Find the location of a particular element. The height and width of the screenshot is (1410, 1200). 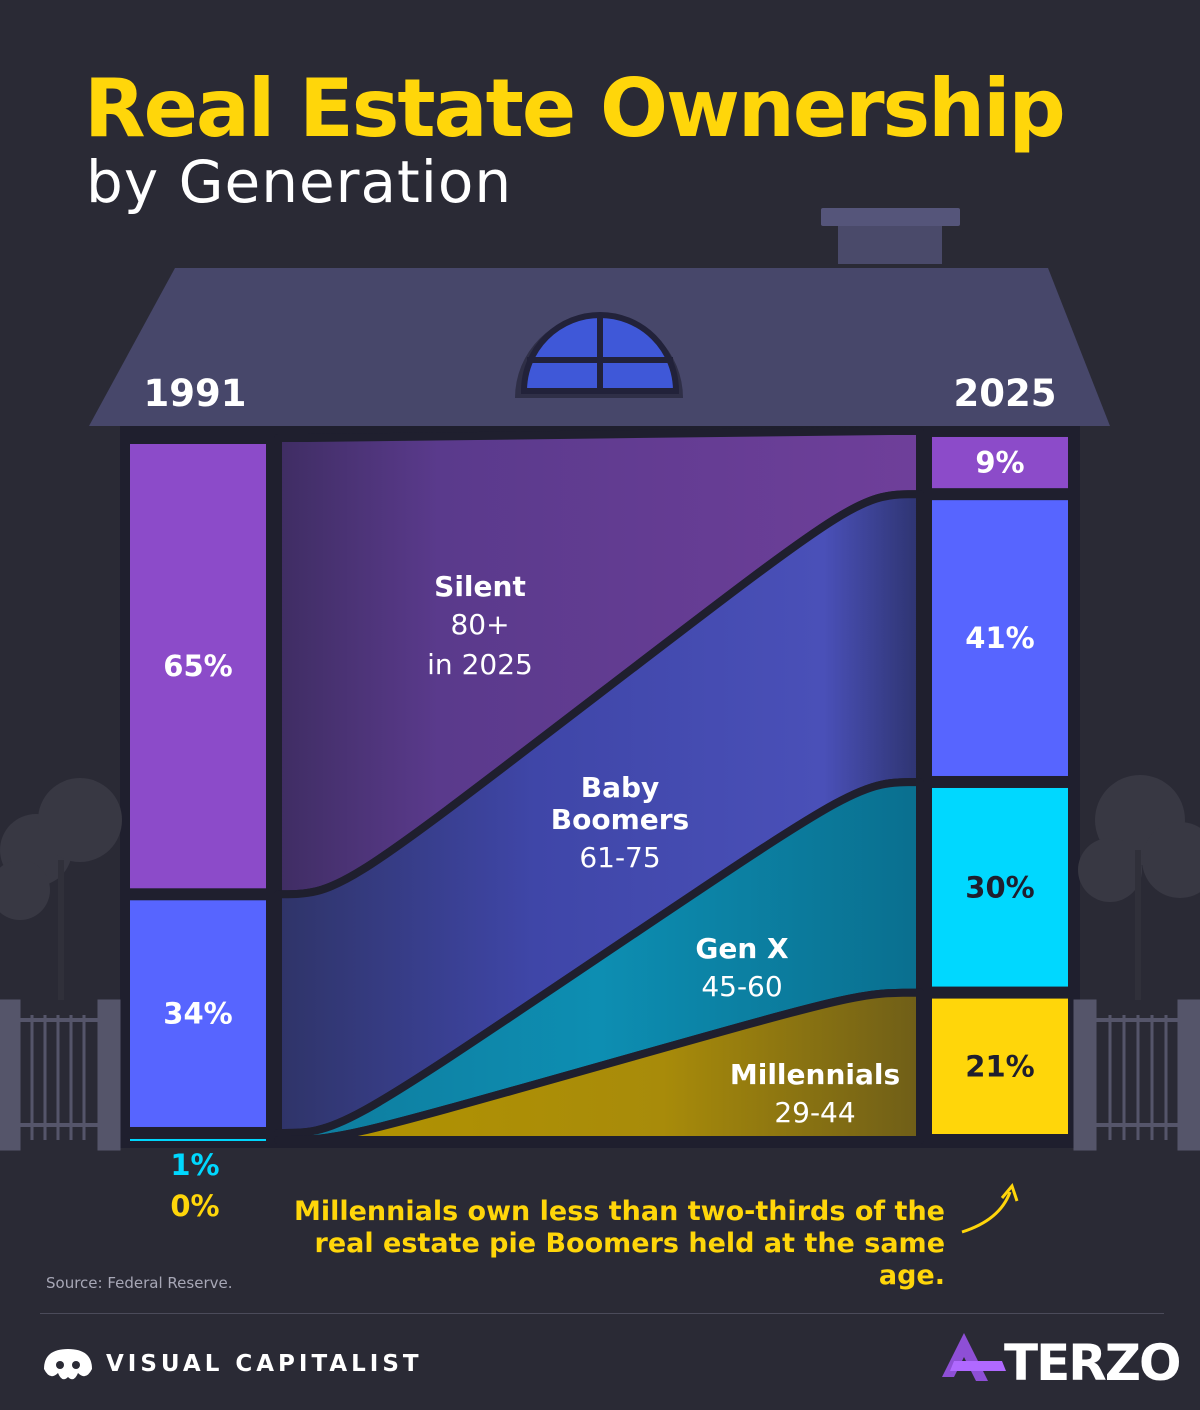

series-age-3: 29-44 is located at coordinates (814, 1112).